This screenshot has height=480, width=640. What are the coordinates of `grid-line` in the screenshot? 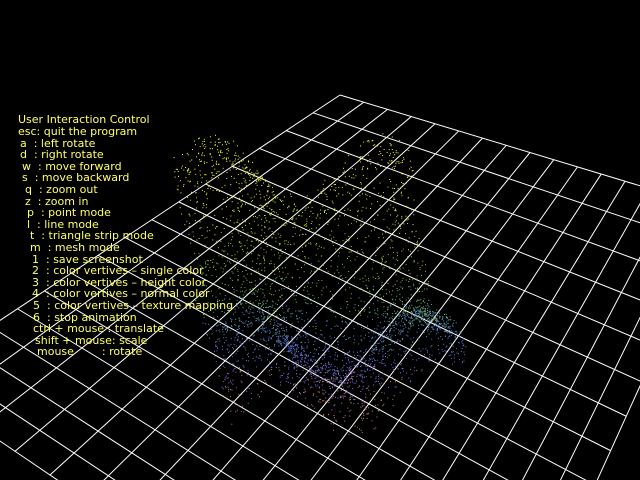 It's located at (561, 341).